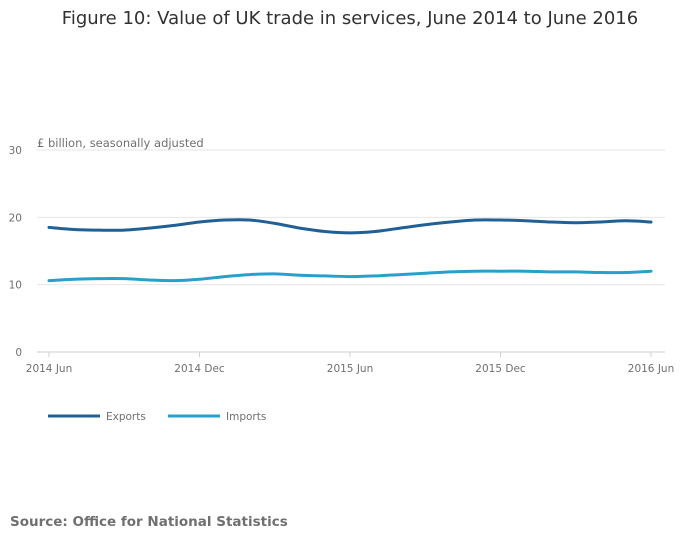 The width and height of the screenshot is (700, 549). What do you see at coordinates (651, 369) in the screenshot?
I see `x-tick-label: 2016 Jun` at bounding box center [651, 369].